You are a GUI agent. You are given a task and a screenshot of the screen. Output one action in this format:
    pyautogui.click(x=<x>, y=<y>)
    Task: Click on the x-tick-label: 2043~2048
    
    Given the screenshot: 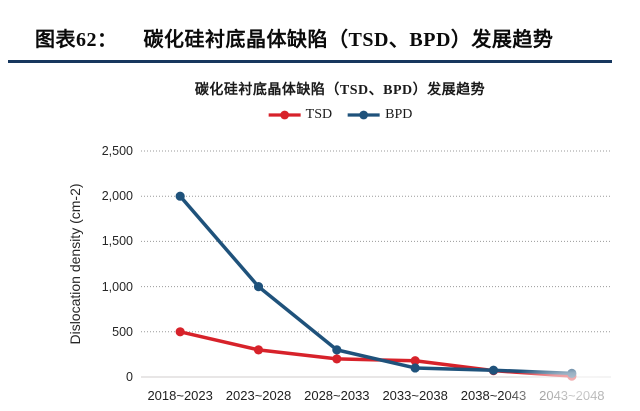 What is the action you would take?
    pyautogui.click(x=572, y=395)
    